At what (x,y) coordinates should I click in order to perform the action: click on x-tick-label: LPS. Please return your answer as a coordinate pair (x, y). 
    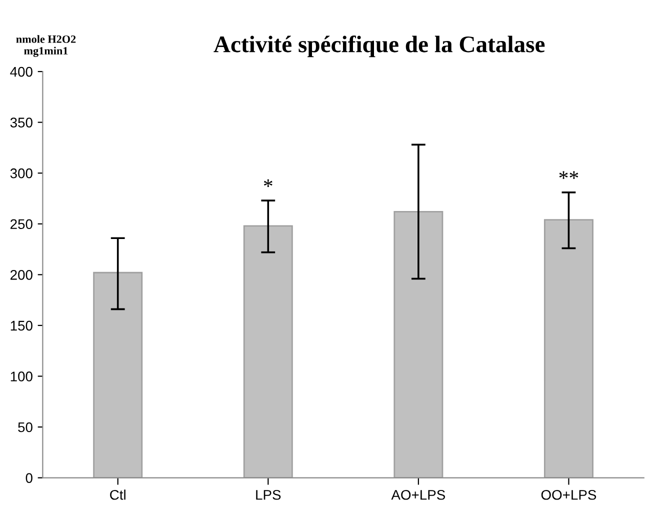
    Looking at the image, I should click on (268, 495).